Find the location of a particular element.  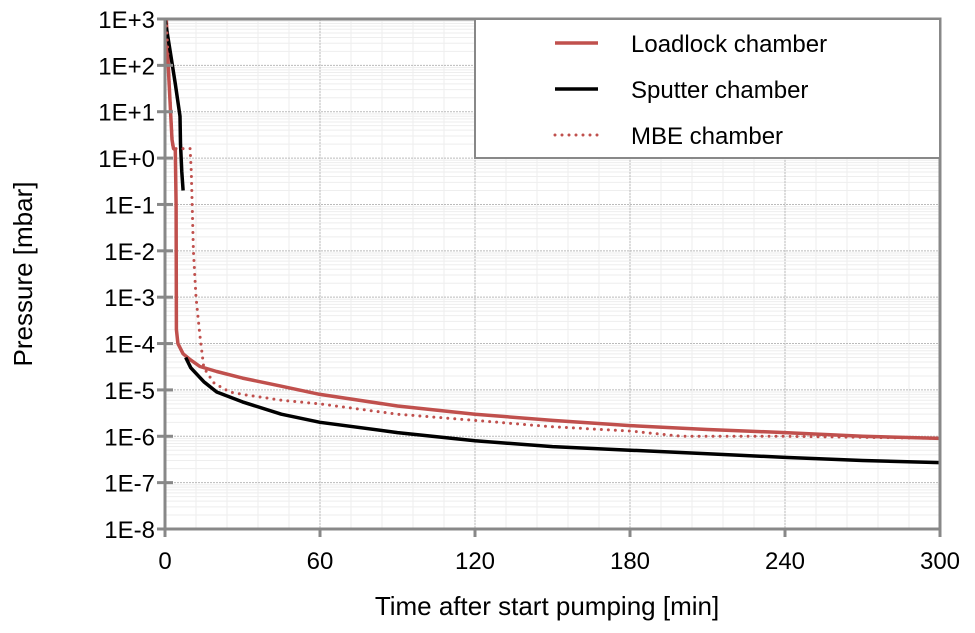

y-tick-label: 1E+0 is located at coordinates (126, 159).